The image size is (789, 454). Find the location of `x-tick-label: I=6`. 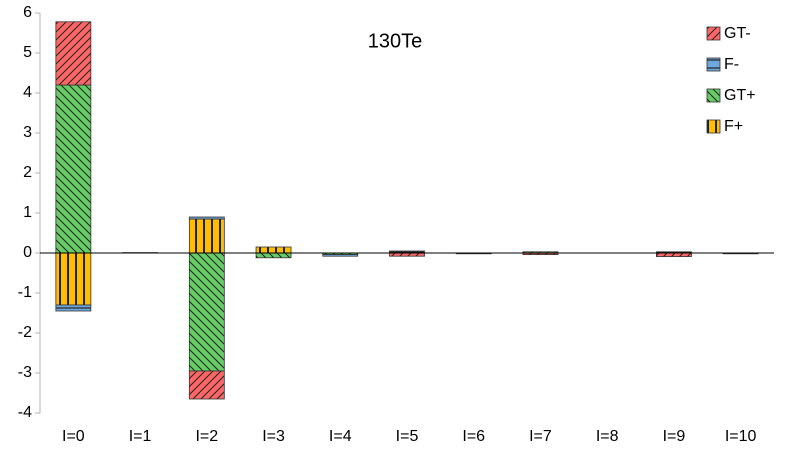

x-tick-label: I=6 is located at coordinates (473, 436).